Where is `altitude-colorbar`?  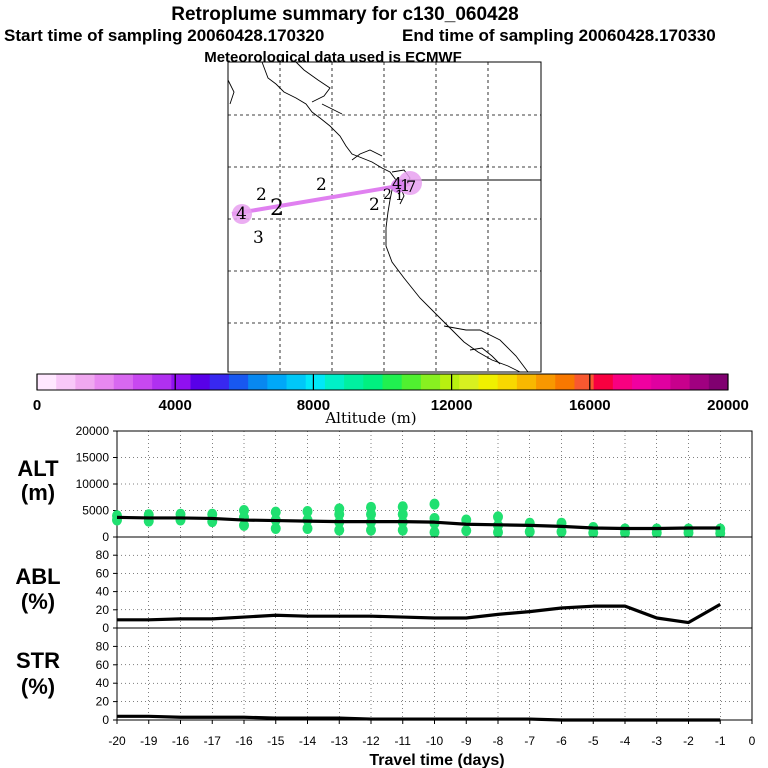 altitude-colorbar is located at coordinates (383, 382).